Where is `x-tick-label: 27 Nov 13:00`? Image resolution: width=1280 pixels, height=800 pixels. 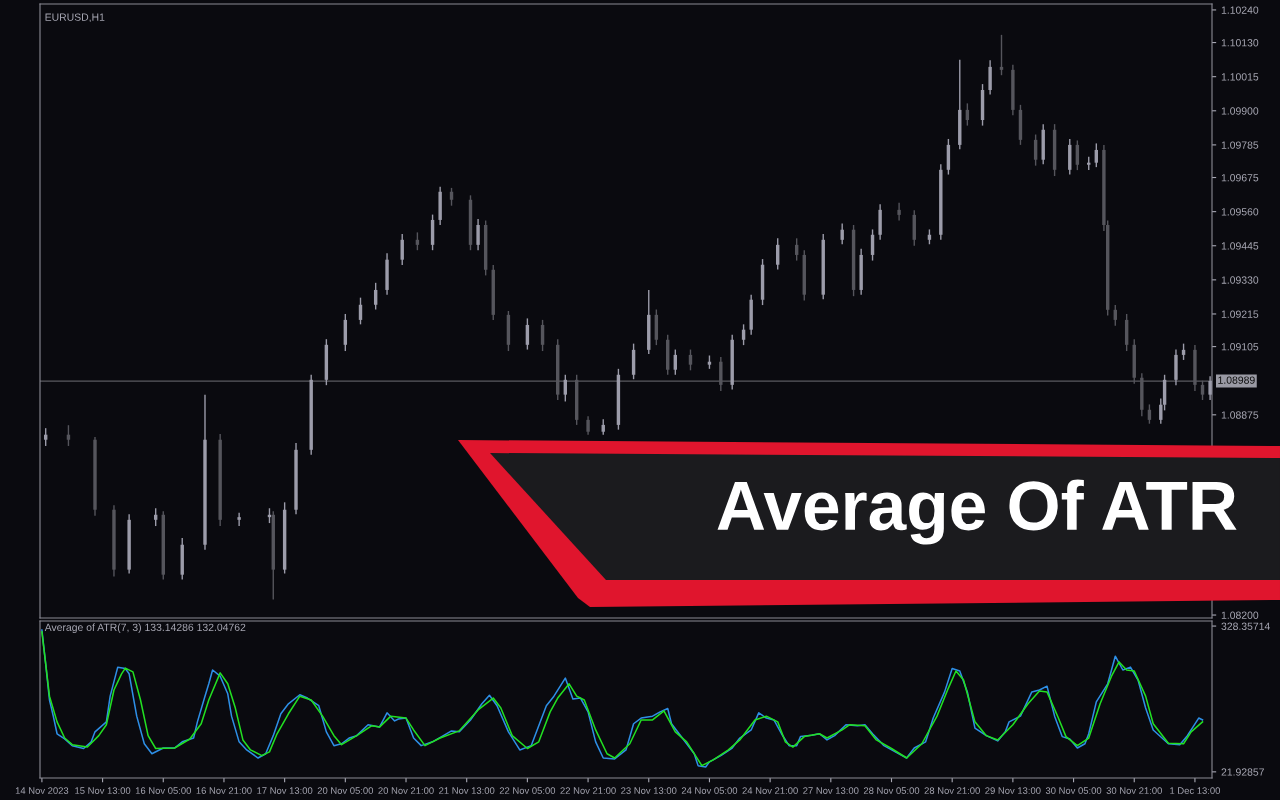 x-tick-label: 27 Nov 13:00 is located at coordinates (831, 790).